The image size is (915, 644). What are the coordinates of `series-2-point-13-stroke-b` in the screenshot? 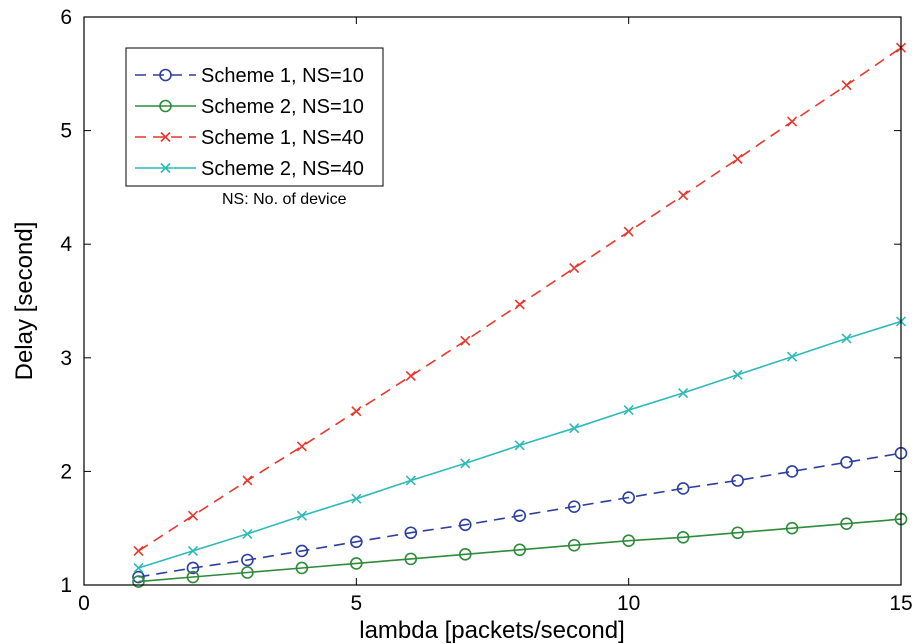 It's located at (846, 85).